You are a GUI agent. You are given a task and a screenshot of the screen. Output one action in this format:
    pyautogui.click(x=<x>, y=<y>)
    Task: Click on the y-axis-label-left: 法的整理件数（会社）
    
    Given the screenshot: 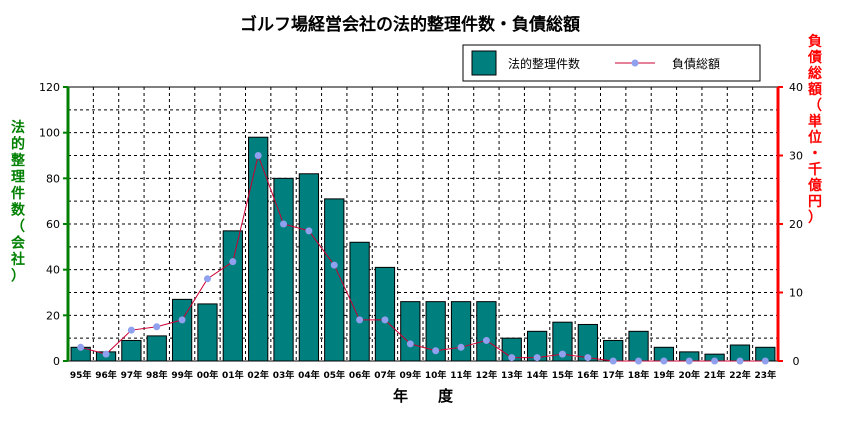 What is the action you would take?
    pyautogui.click(x=18, y=202)
    